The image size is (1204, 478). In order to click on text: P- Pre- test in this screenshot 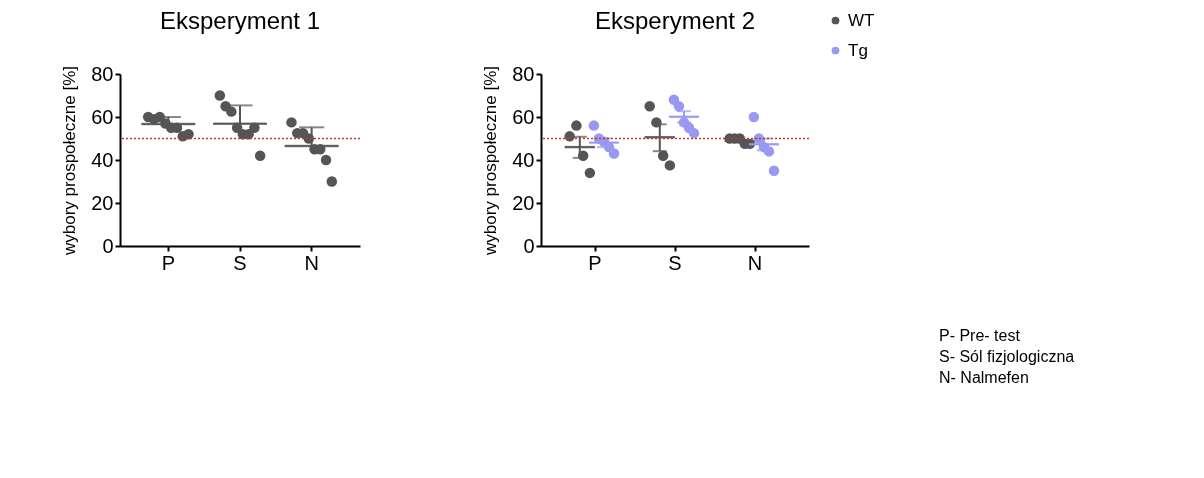, I will do `click(980, 335)`.